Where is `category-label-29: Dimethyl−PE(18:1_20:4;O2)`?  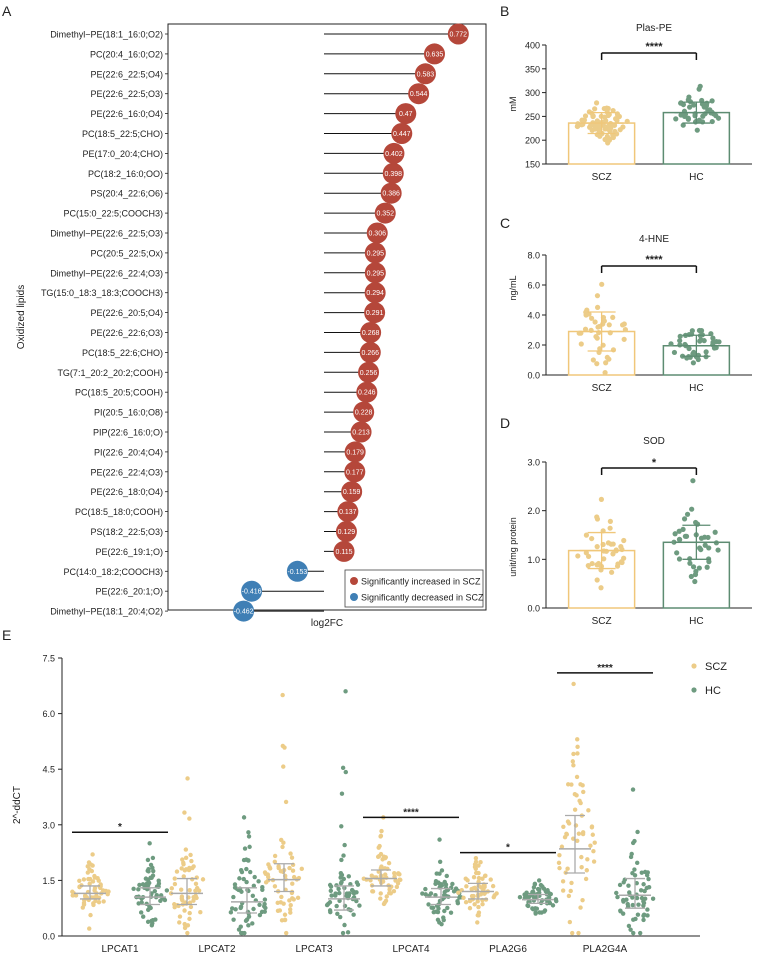
category-label-29: Dimethyl−PE(18:1_20:4;O2) is located at coordinates (106, 612).